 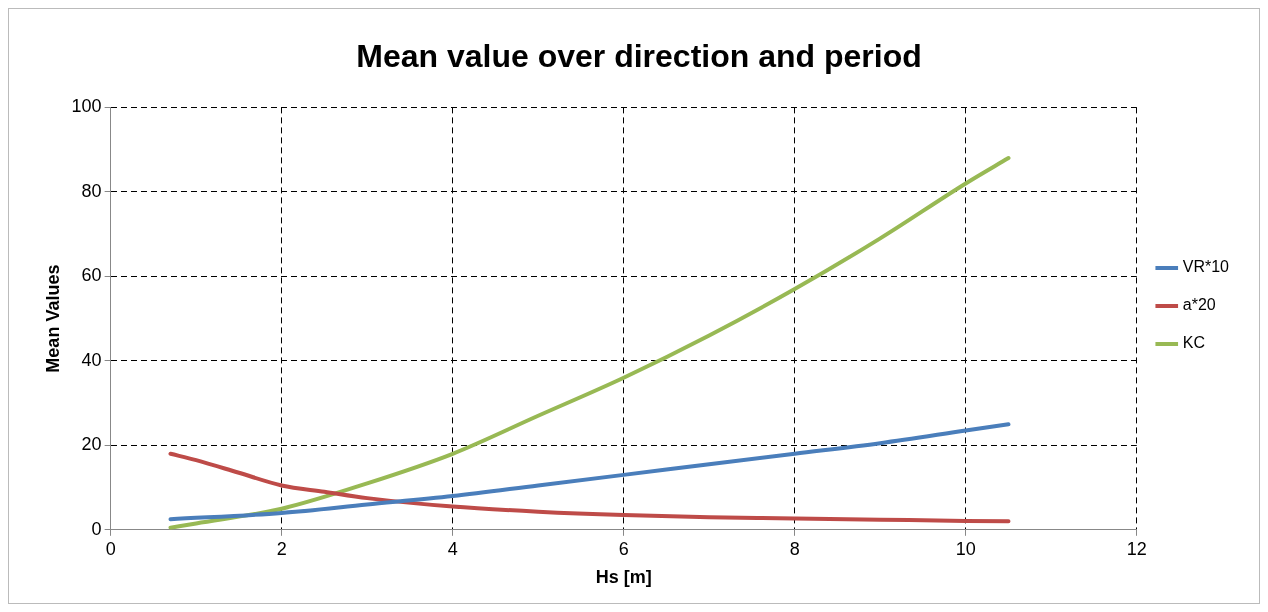 What do you see at coordinates (91, 275) in the screenshot?
I see `y-tick-label: 60` at bounding box center [91, 275].